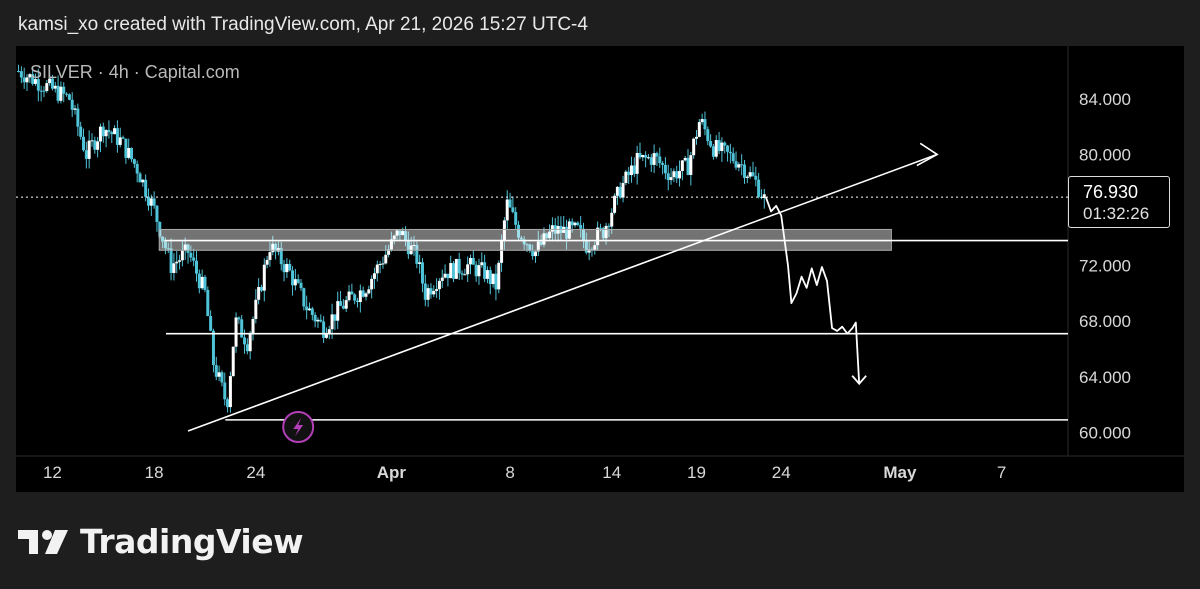 The image size is (1200, 589). Describe the element at coordinates (813, 290) in the screenshot. I see `projection-path` at that location.